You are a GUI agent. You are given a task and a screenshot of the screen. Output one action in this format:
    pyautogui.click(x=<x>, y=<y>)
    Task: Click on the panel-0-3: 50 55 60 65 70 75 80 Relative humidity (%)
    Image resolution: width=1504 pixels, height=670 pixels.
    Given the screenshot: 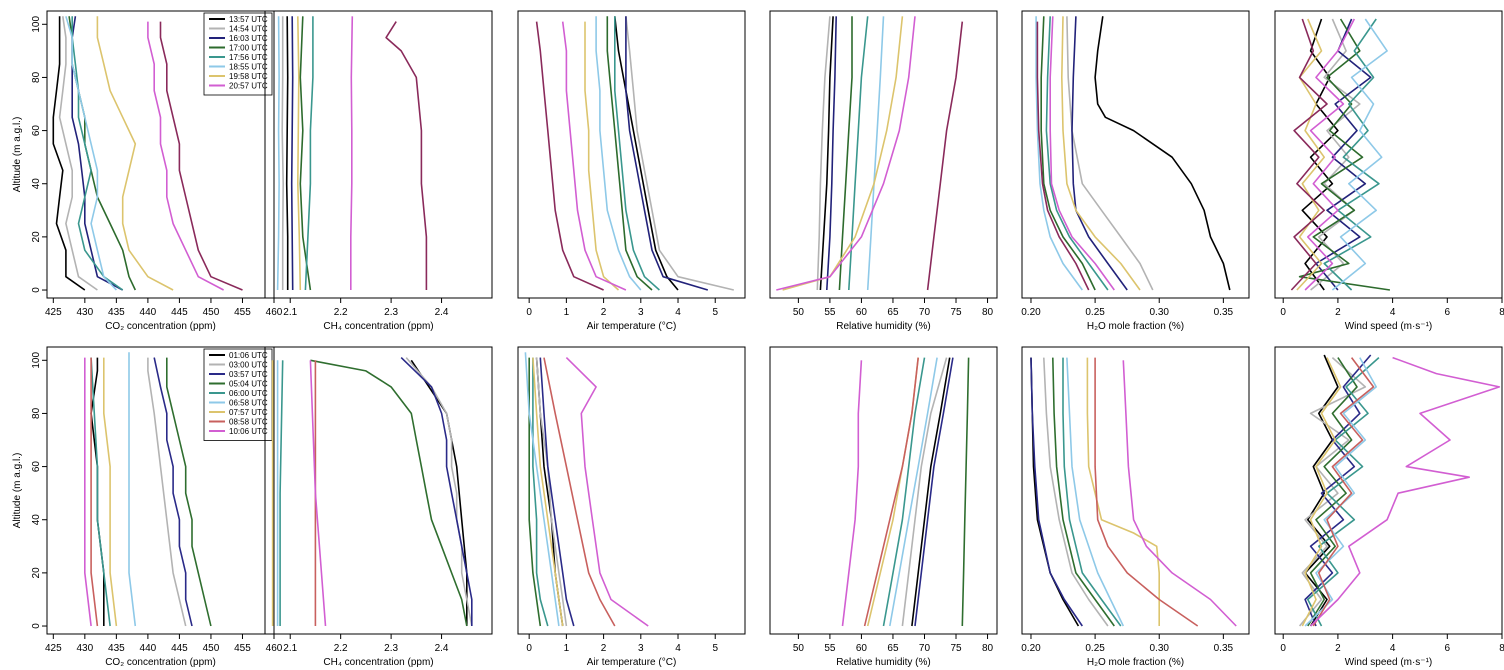 What is the action you would take?
    pyautogui.click(x=883, y=171)
    